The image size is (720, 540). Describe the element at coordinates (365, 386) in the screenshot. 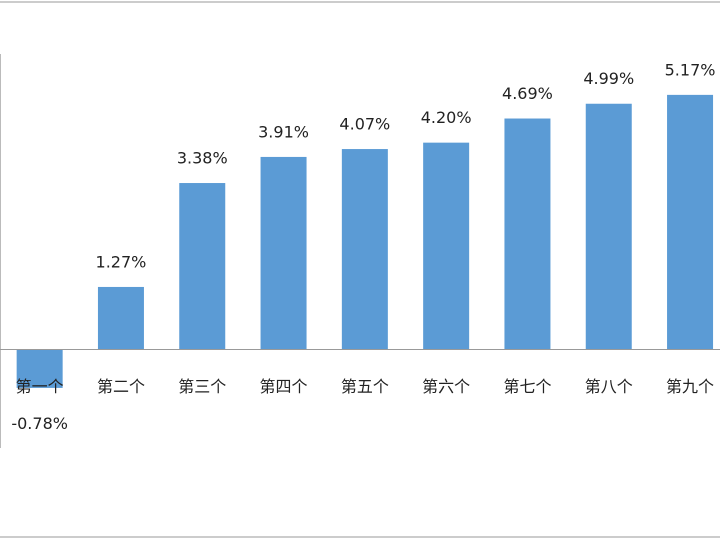

I see `x-tick-label: 第五个` at that location.